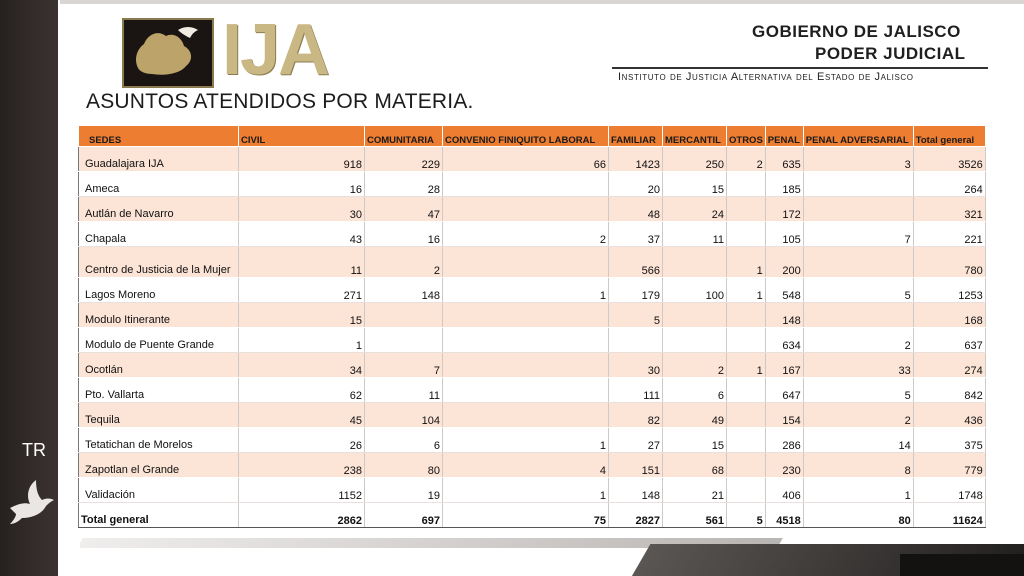 Image resolution: width=1024 pixels, height=576 pixels. Describe the element at coordinates (746, 262) in the screenshot. I see `value-cell: 1` at that location.